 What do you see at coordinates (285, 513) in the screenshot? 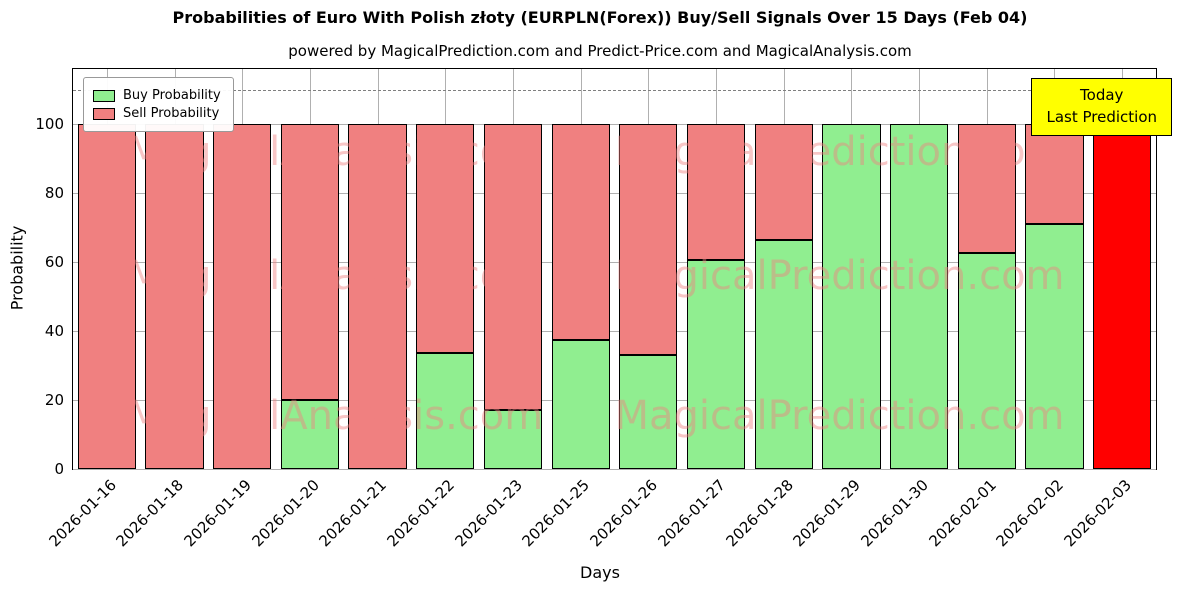
I see `x-tick-label: 2026-01-20` at bounding box center [285, 513].